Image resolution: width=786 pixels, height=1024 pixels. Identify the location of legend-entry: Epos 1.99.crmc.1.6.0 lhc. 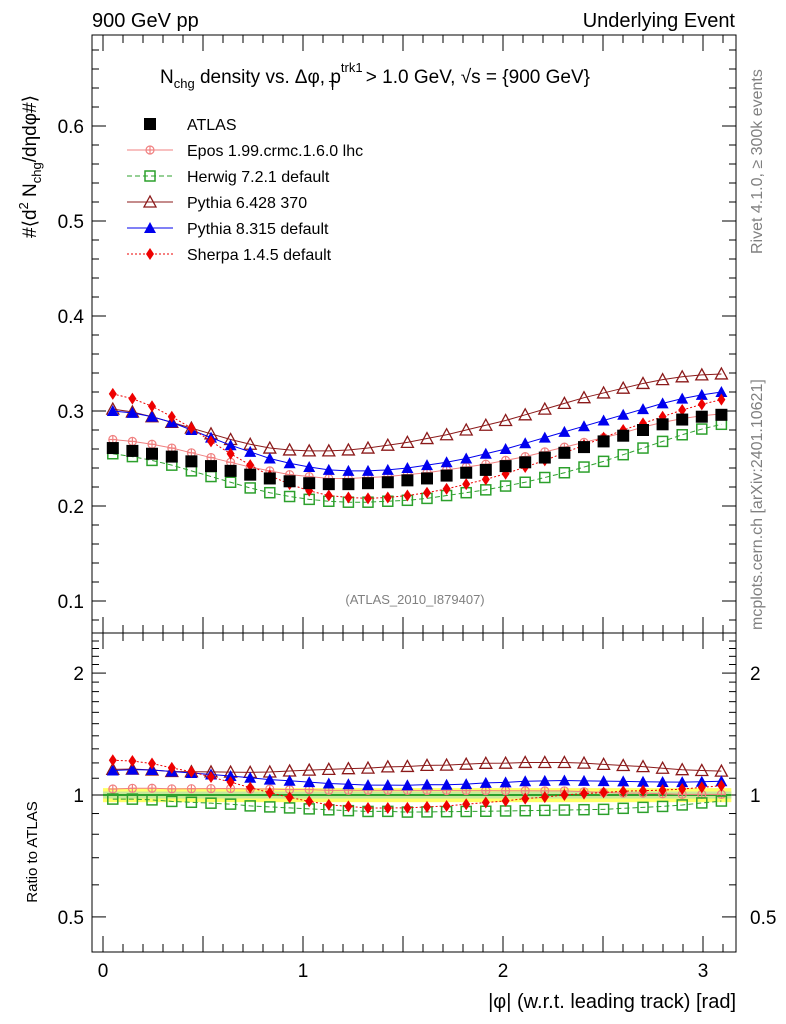
(245, 151).